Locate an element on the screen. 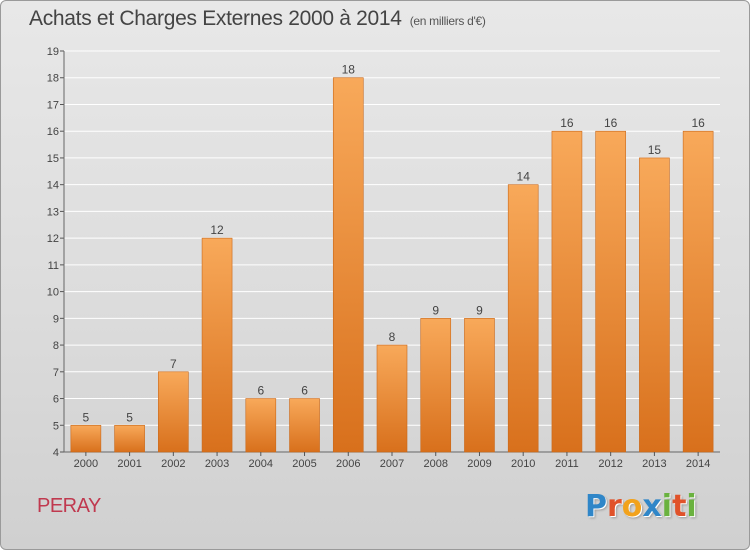 This screenshot has width=750, height=550. bar-value-label: 15 is located at coordinates (655, 150).